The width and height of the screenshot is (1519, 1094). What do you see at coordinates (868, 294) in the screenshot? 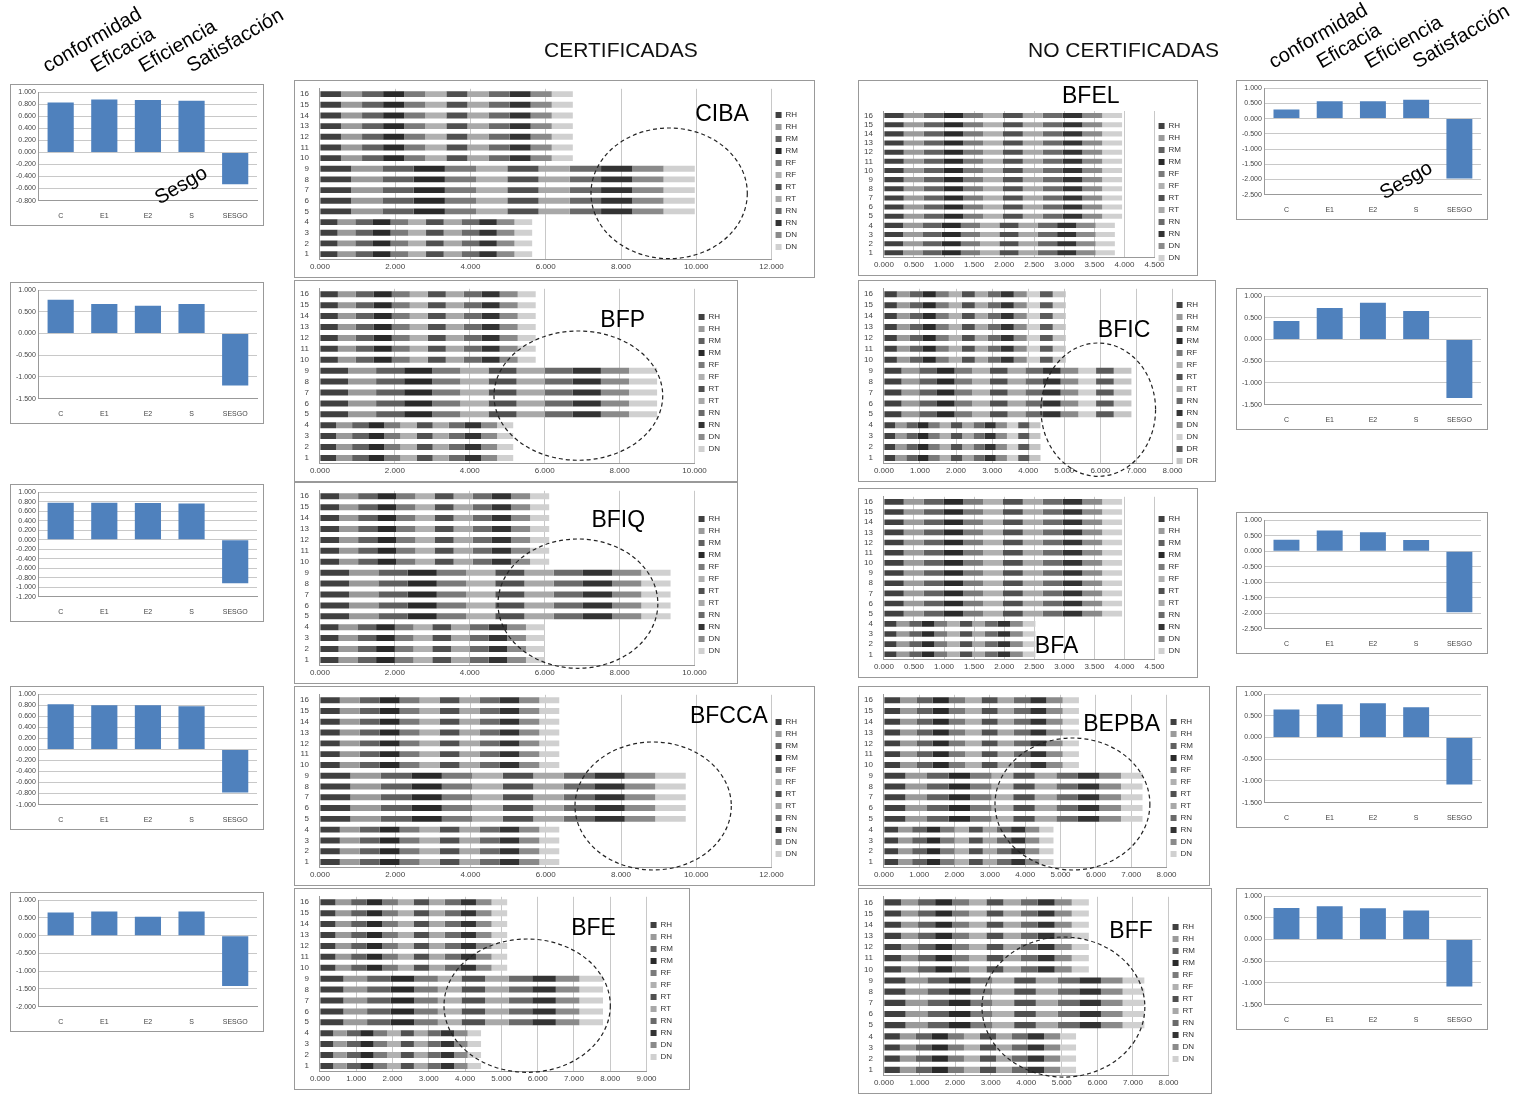
I see `y-tick-label: 16` at bounding box center [868, 294].